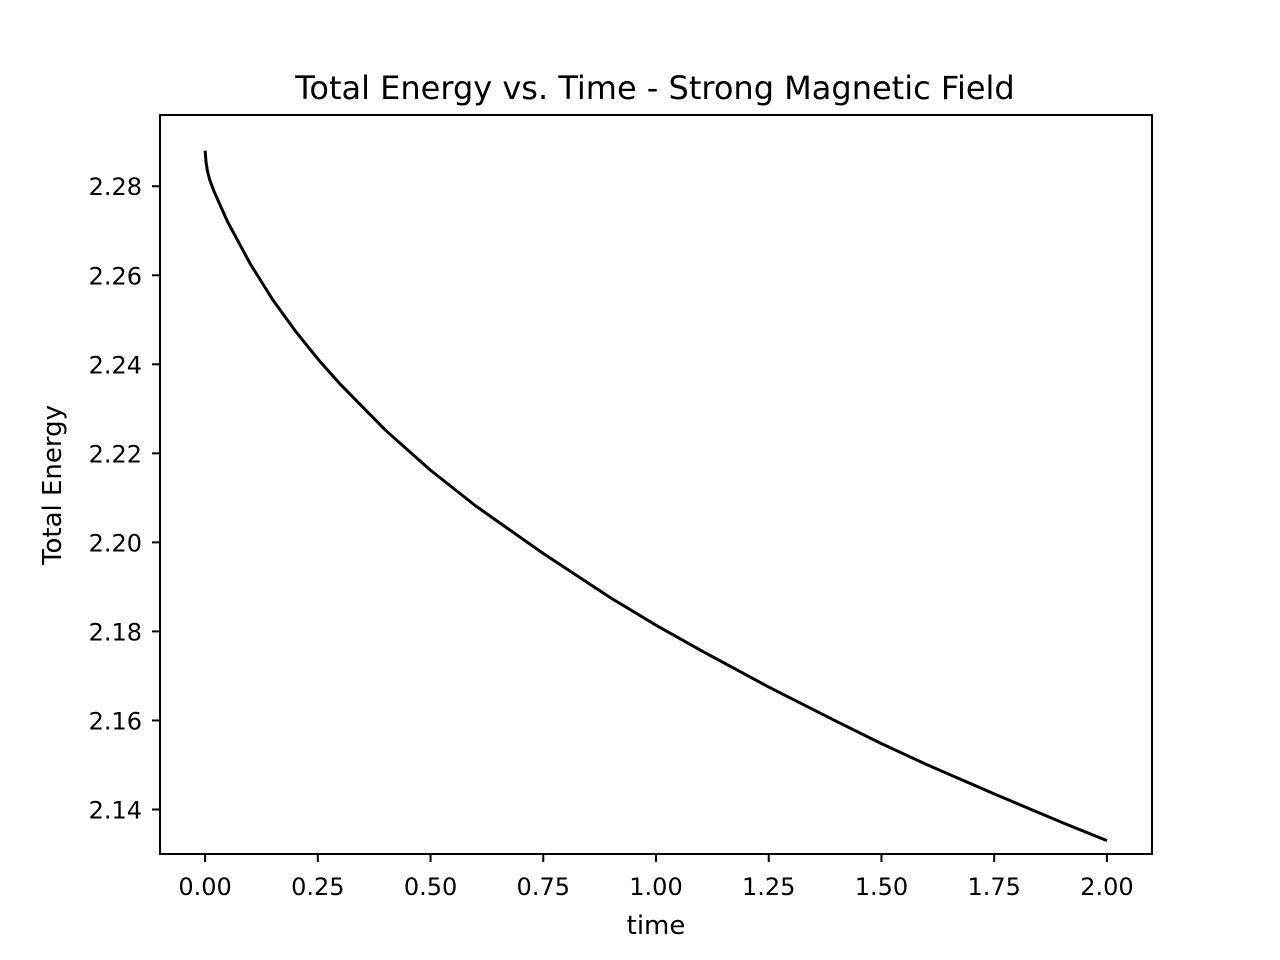 This screenshot has width=1280, height=960. What do you see at coordinates (115, 632) in the screenshot?
I see `y-tick-label: 2.18` at bounding box center [115, 632].